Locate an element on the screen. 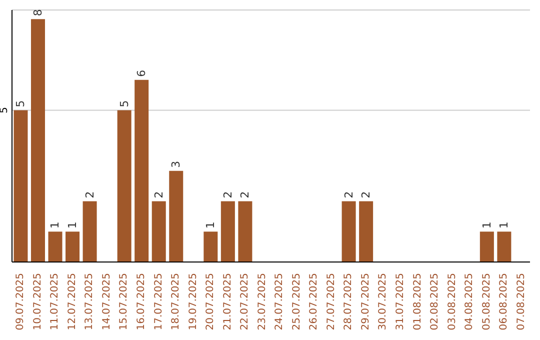  x-tick-label: 29.07.2025 is located at coordinates (366, 301).